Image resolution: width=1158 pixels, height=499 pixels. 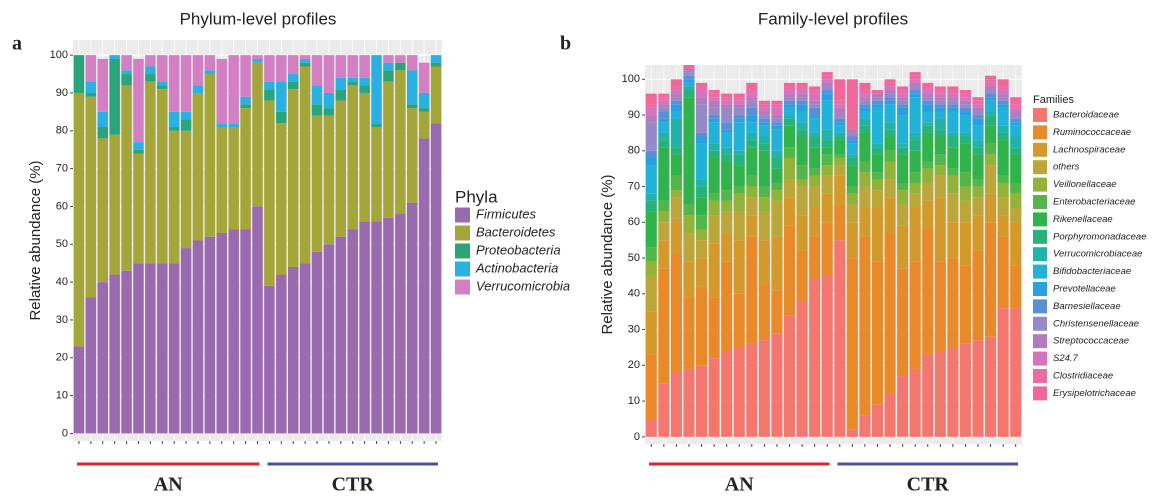 I want to click on y-tick-label: 30, so click(x=634, y=329).